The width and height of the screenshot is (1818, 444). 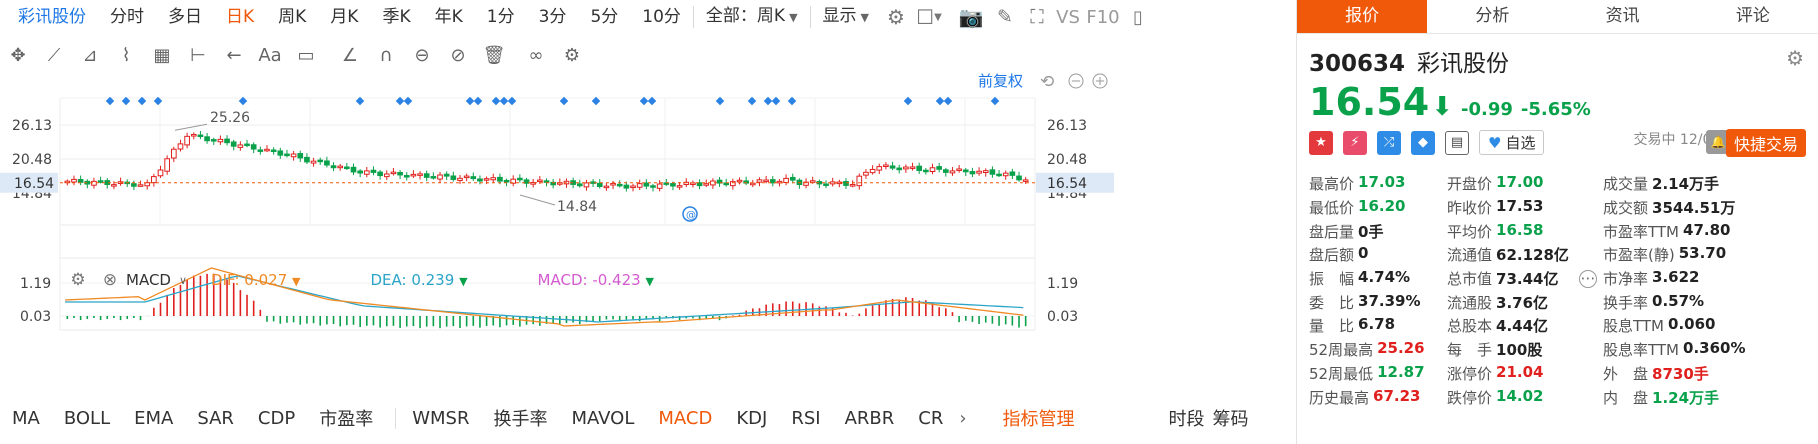 What do you see at coordinates (18, 55) in the screenshot?
I see `move-icon: ✥` at bounding box center [18, 55].